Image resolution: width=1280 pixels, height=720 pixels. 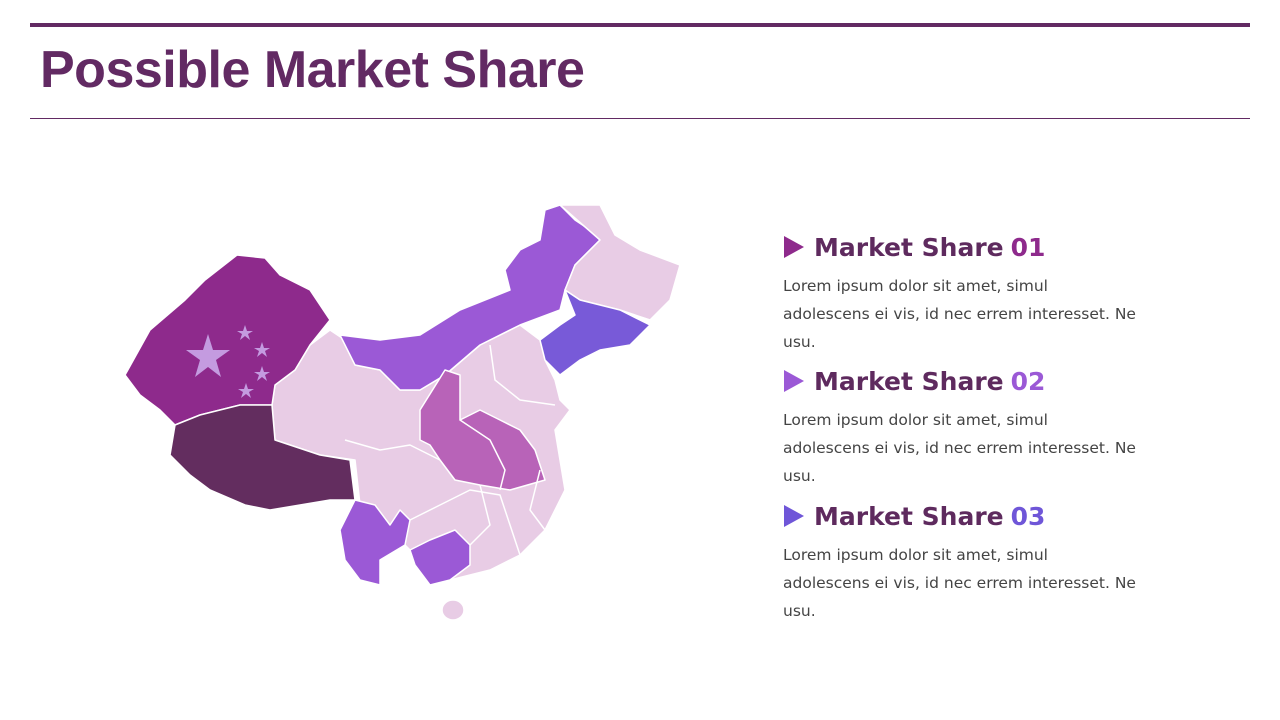 I want to click on region-yunnan, so click(x=375, y=542).